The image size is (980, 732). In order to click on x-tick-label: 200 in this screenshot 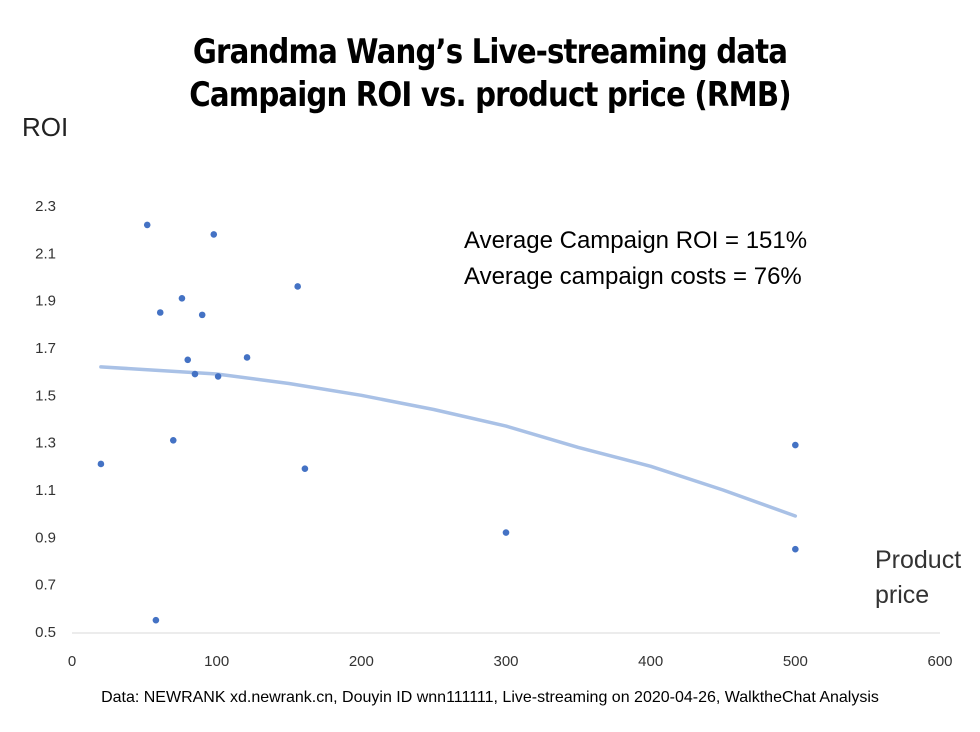, I will do `click(361, 661)`.